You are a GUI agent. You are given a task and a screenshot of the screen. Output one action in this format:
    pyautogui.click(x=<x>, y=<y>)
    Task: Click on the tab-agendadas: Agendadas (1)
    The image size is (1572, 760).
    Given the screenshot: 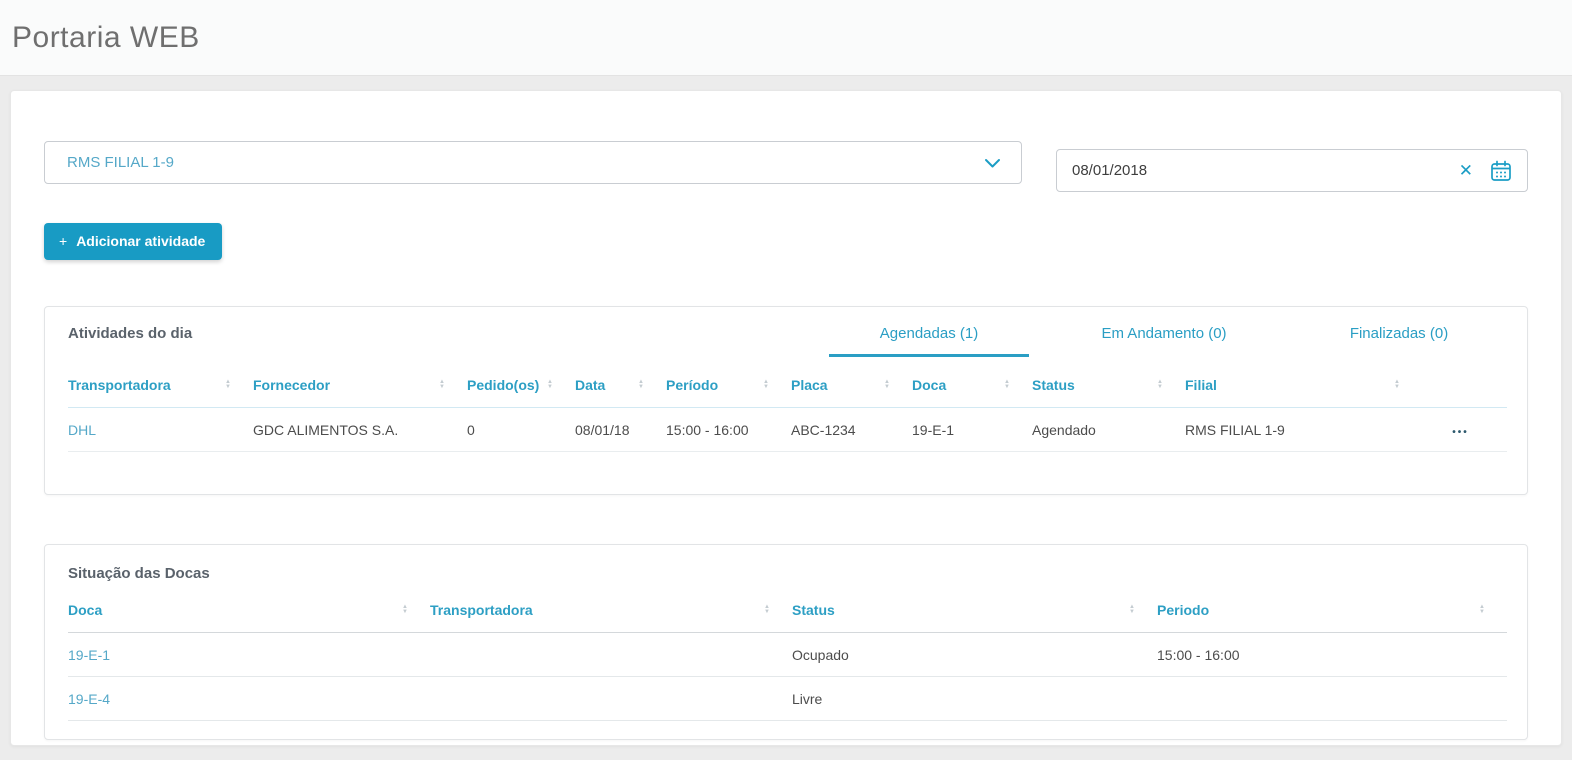 What is the action you would take?
    pyautogui.click(x=929, y=338)
    